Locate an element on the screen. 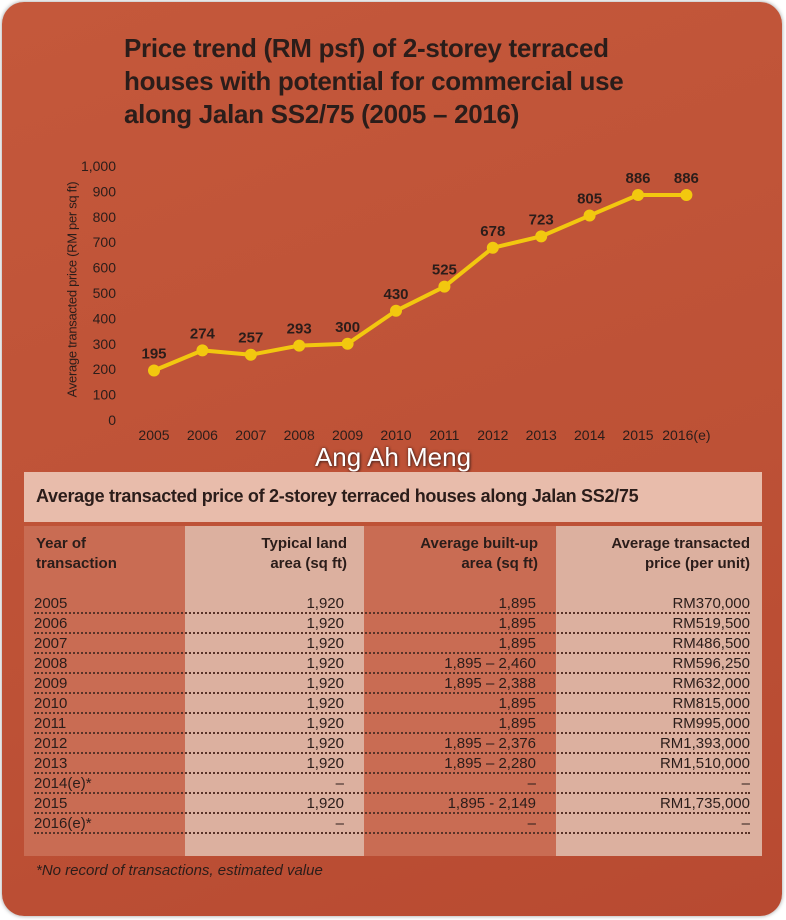 The image size is (786, 920). table-row: 2011 1,920 1,895 RM995,000 is located at coordinates (392, 724).